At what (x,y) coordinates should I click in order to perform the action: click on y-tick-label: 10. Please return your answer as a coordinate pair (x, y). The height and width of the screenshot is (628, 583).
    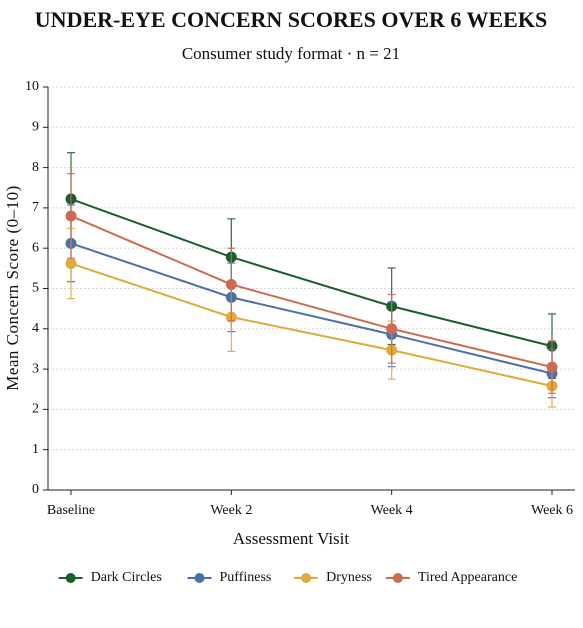
    Looking at the image, I should click on (32, 86).